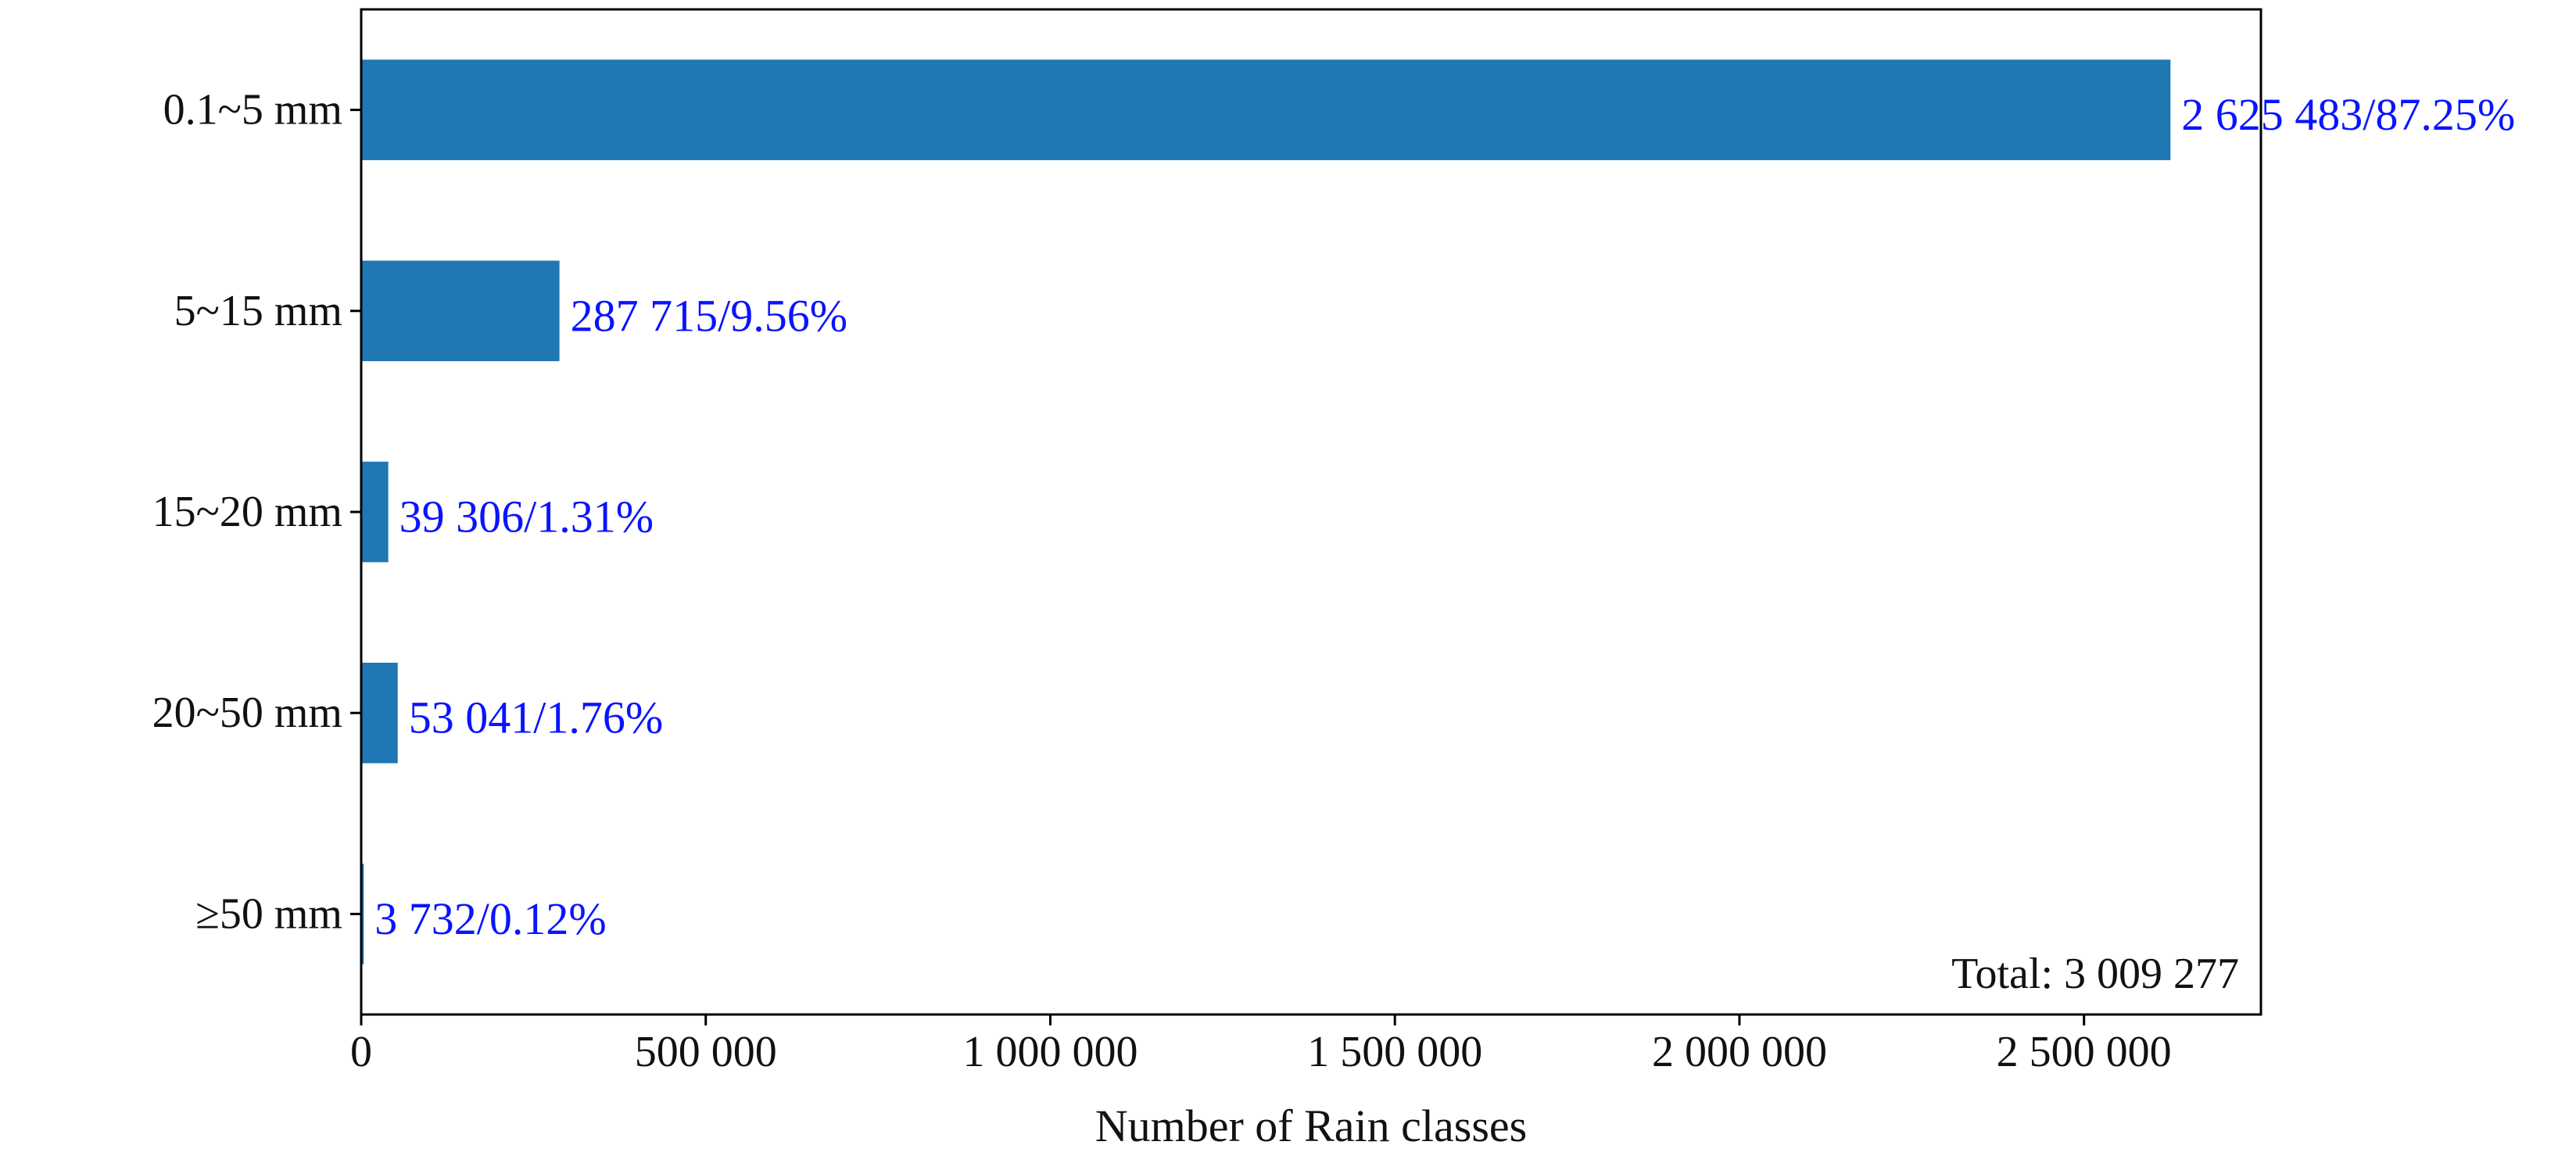 The width and height of the screenshot is (2576, 1163). What do you see at coordinates (536, 717) in the screenshot?
I see `data-label: 53 041/1.76%` at bounding box center [536, 717].